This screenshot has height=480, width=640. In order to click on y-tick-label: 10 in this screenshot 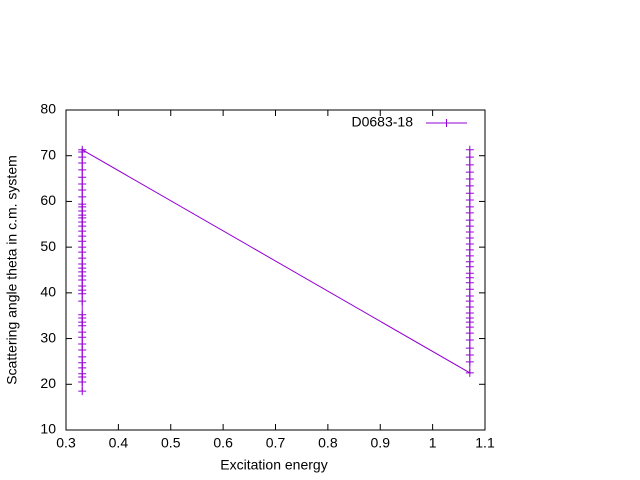, I will do `click(48, 429)`.